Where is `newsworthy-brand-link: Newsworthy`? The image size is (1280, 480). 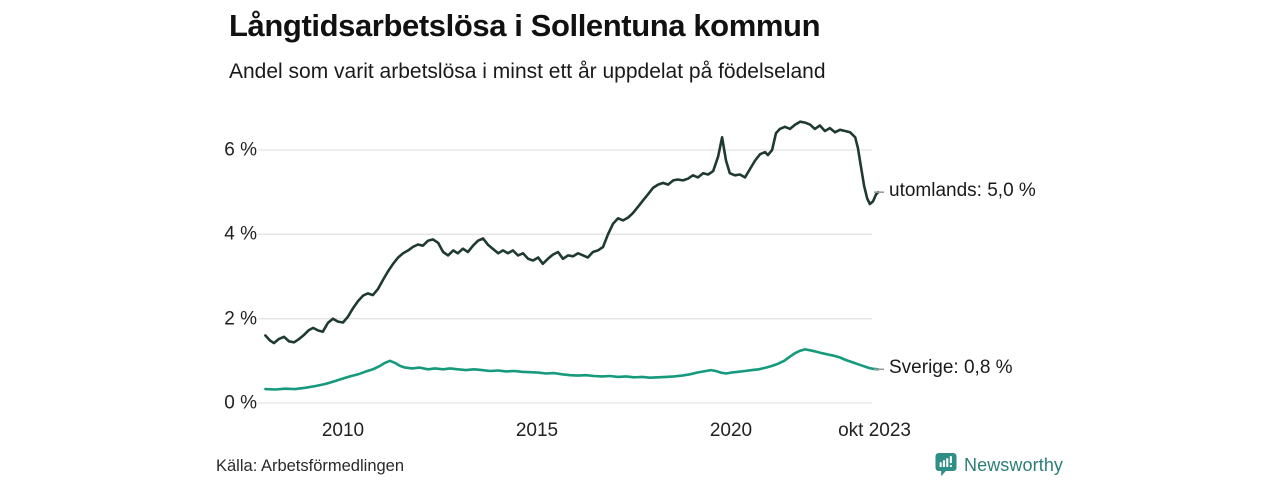 newsworthy-brand-link: Newsworthy is located at coordinates (999, 465).